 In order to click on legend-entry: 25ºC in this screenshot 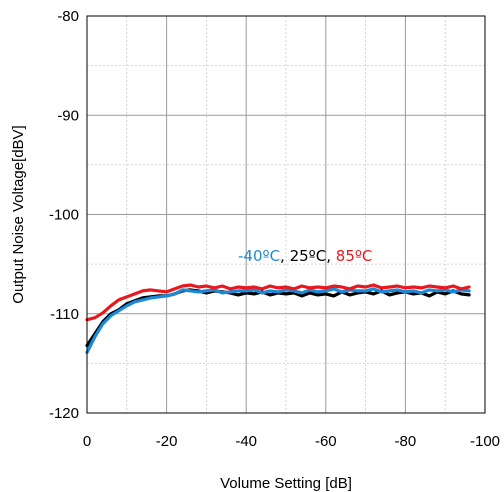, I will do `click(308, 256)`.